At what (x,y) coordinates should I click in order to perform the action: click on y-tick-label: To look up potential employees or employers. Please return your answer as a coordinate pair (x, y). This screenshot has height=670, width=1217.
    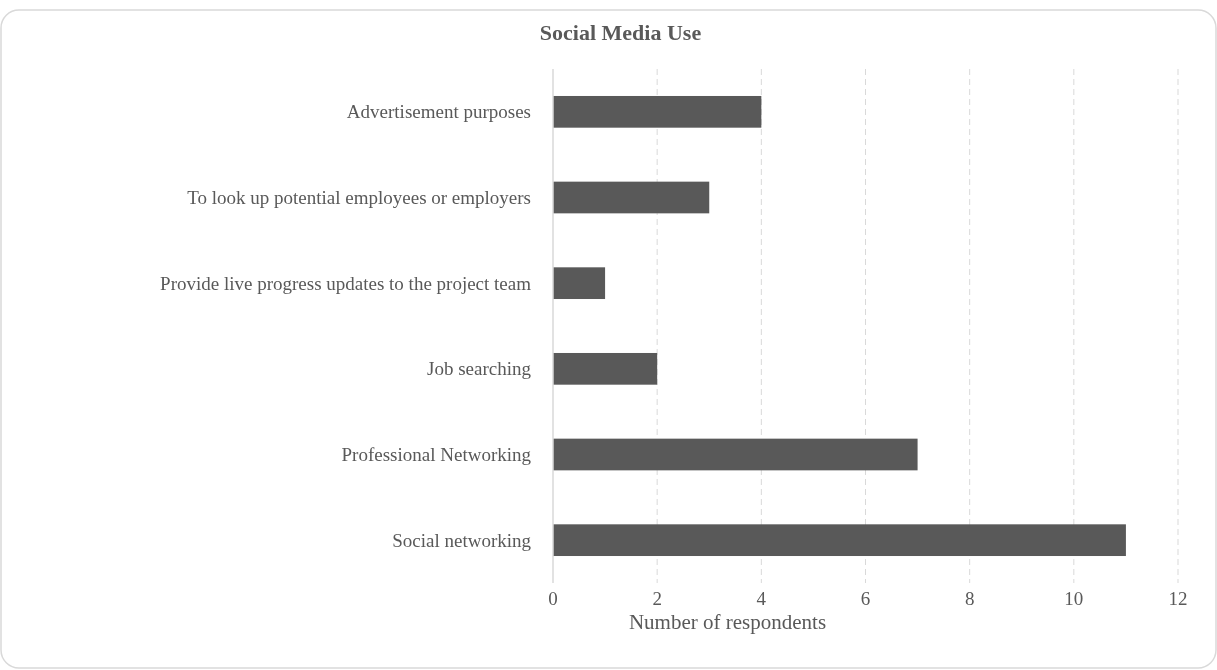
    Looking at the image, I should click on (359, 198).